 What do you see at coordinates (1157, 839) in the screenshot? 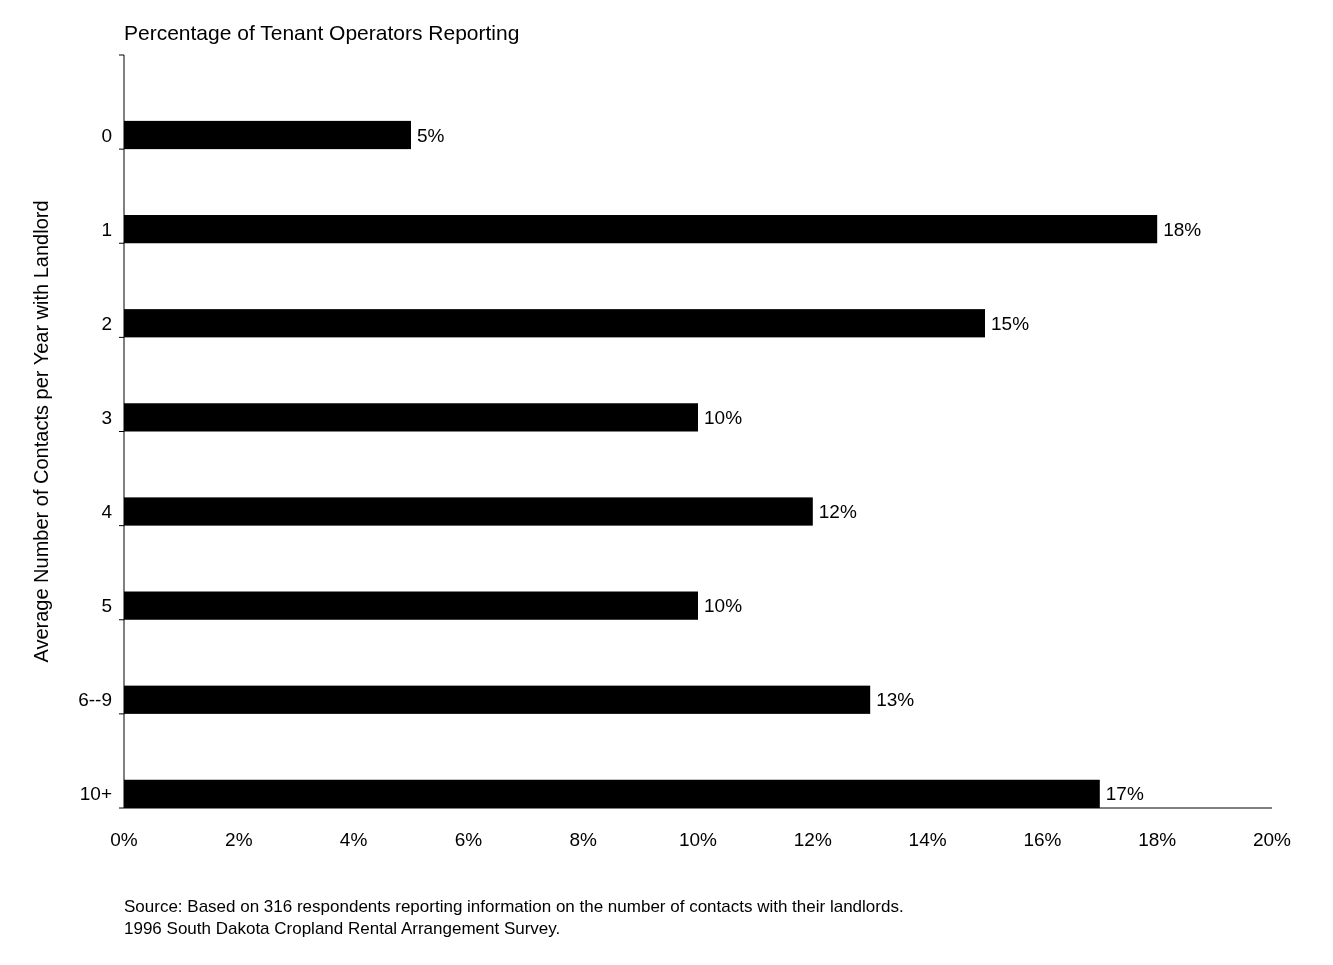
I see `x-tick-label: 18%` at bounding box center [1157, 839].